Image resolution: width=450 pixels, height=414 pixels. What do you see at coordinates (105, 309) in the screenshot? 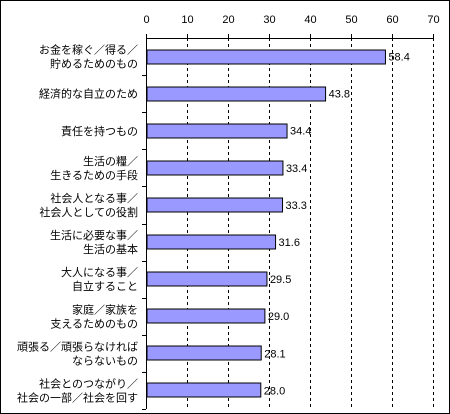
I see `category-label-7-line-0: 家庭／家族を` at bounding box center [105, 309].